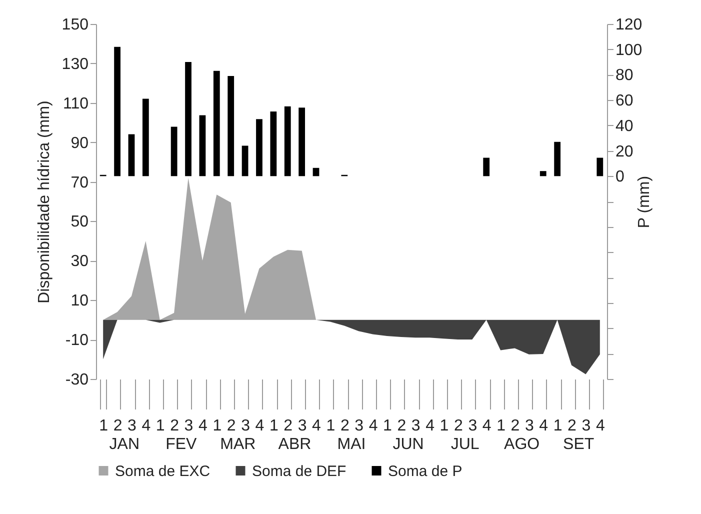 This screenshot has width=701, height=514. What do you see at coordinates (629, 50) in the screenshot?
I see `y2-tick-label: 100` at bounding box center [629, 50].